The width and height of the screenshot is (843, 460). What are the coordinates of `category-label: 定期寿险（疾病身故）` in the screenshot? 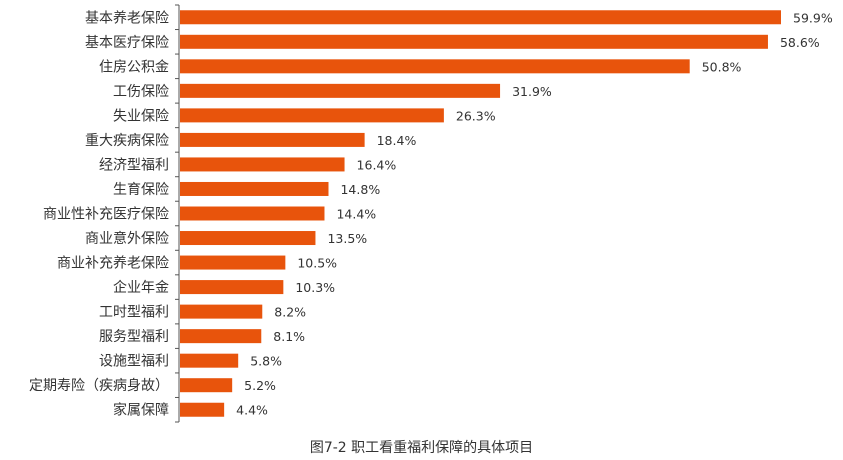 It's located at (99, 385).